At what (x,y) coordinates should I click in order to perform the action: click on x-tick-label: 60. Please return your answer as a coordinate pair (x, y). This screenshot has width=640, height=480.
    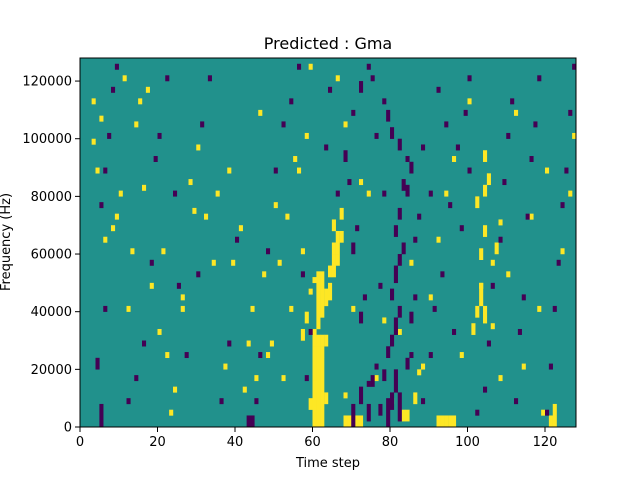
    Looking at the image, I should click on (312, 442).